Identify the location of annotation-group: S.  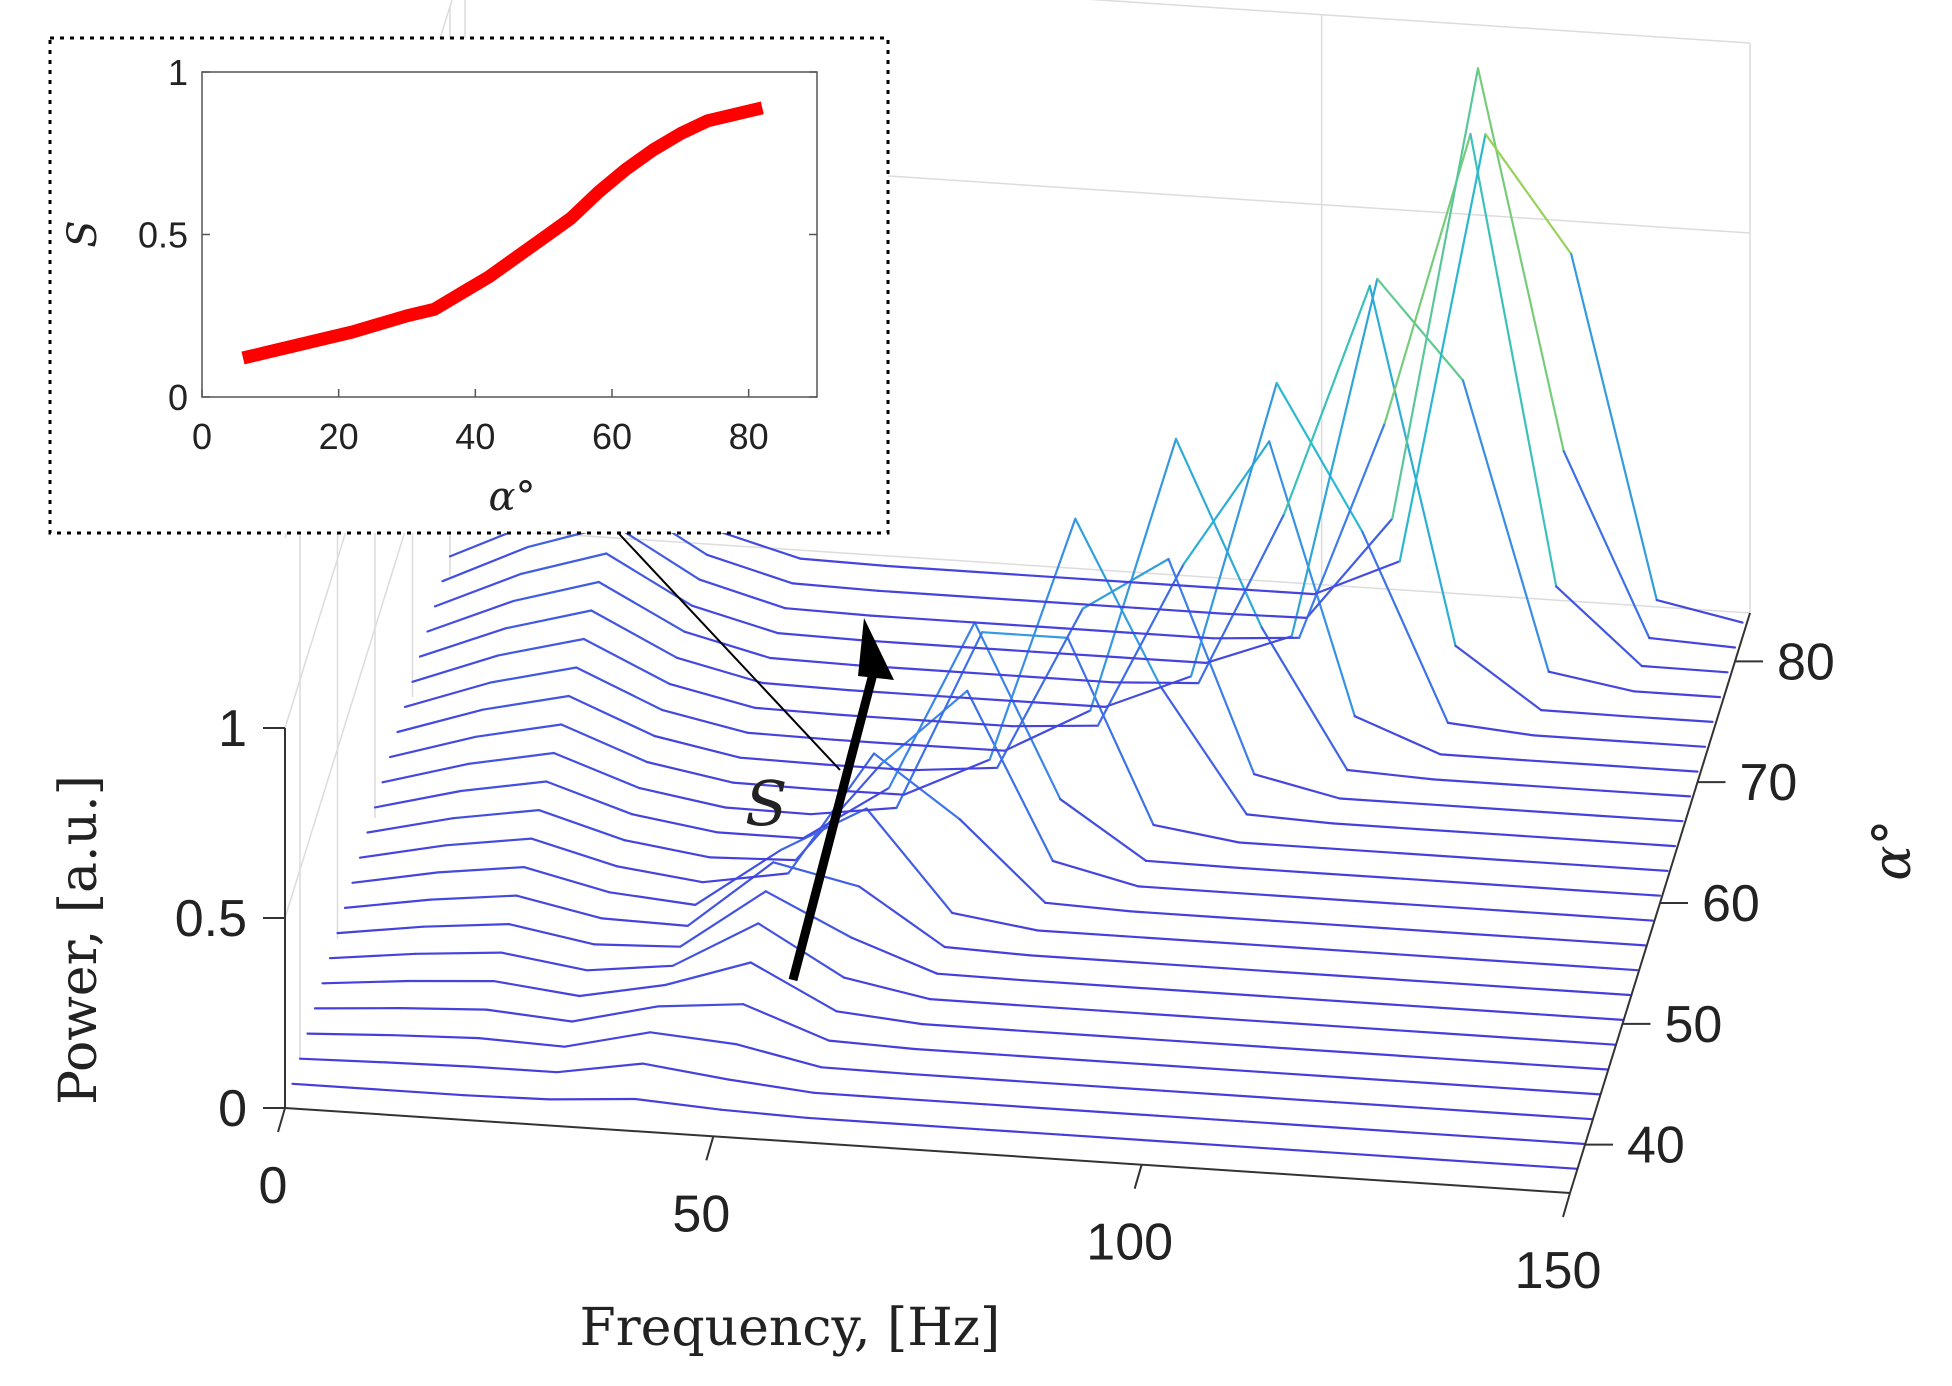
(750, 751).